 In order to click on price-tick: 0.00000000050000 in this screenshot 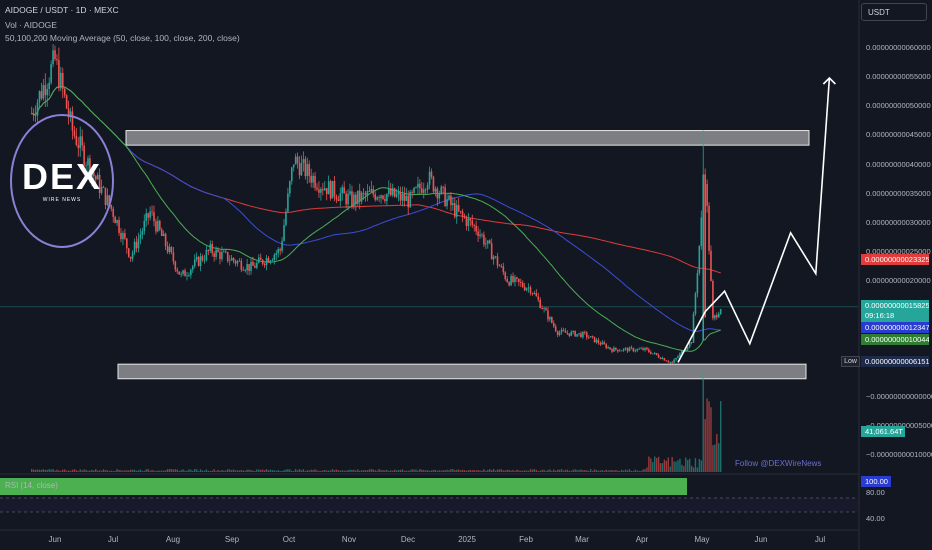, I will do `click(898, 105)`.